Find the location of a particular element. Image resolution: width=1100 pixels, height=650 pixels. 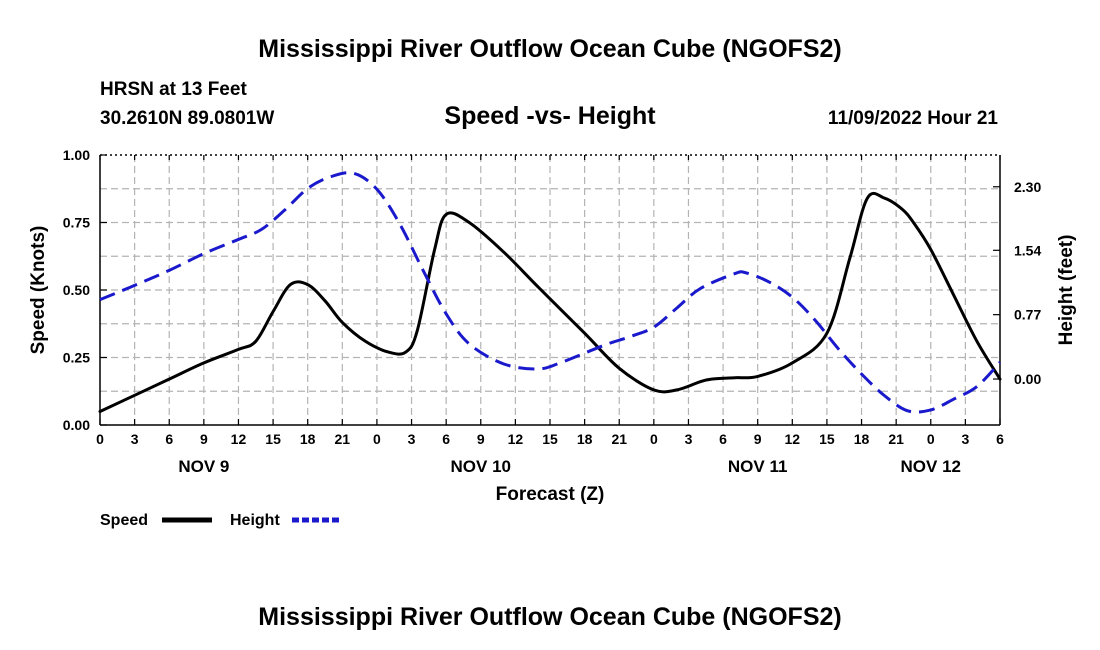

y-tick-label: 0.25 is located at coordinates (76, 358).